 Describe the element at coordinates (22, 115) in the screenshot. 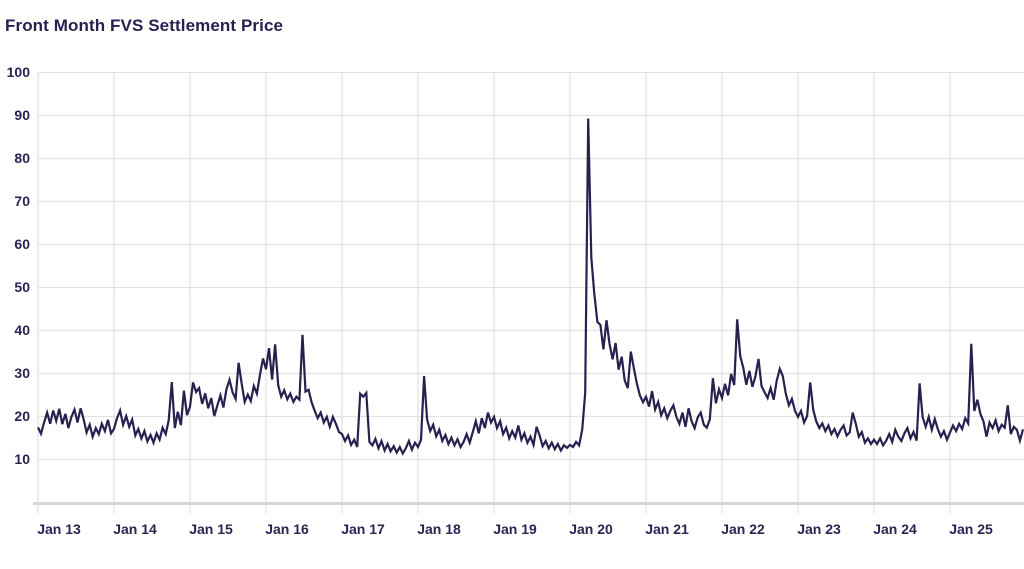

I see `y-tick-label: 90` at that location.